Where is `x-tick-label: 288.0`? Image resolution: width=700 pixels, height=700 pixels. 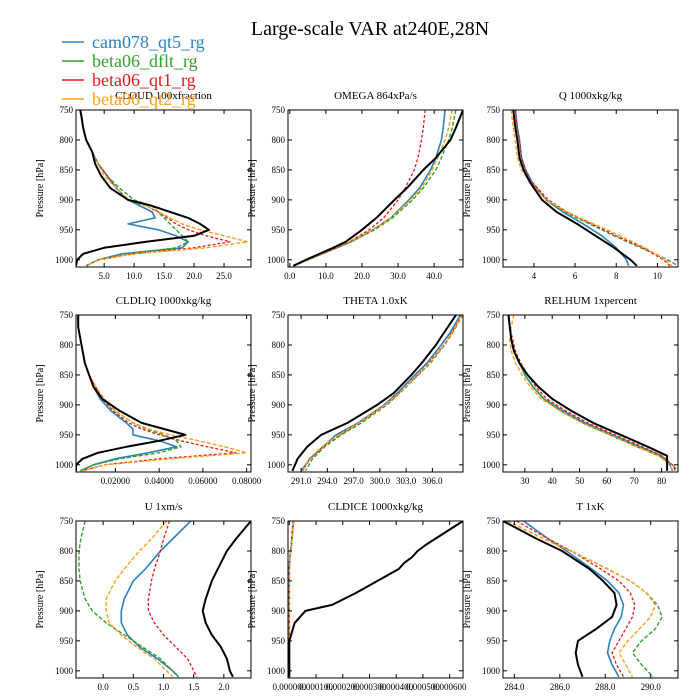 x-tick-label: 288.0 is located at coordinates (605, 687).